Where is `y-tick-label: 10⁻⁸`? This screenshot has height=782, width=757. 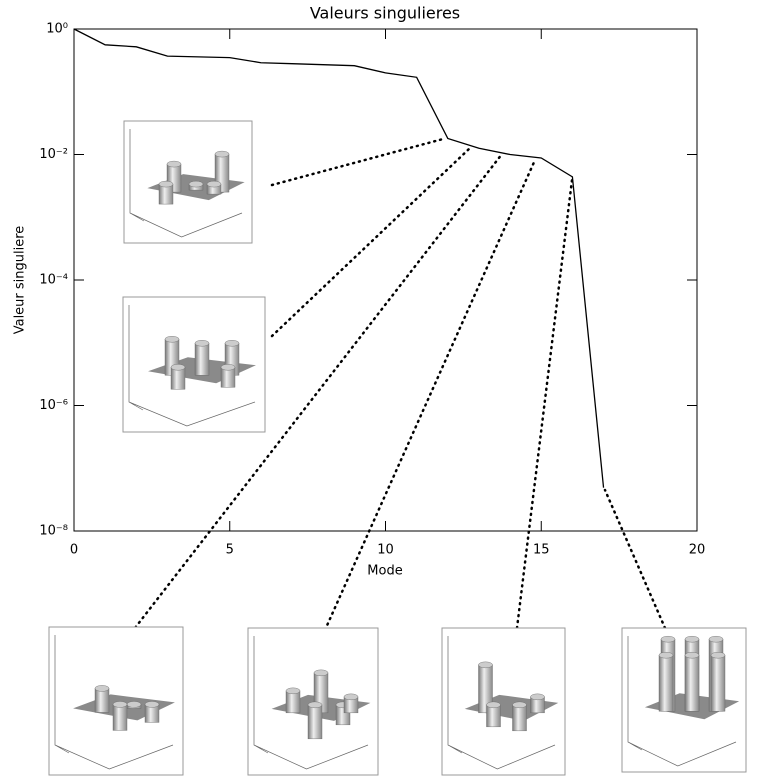
y-tick-label: 10⁻⁸ is located at coordinates (53, 531).